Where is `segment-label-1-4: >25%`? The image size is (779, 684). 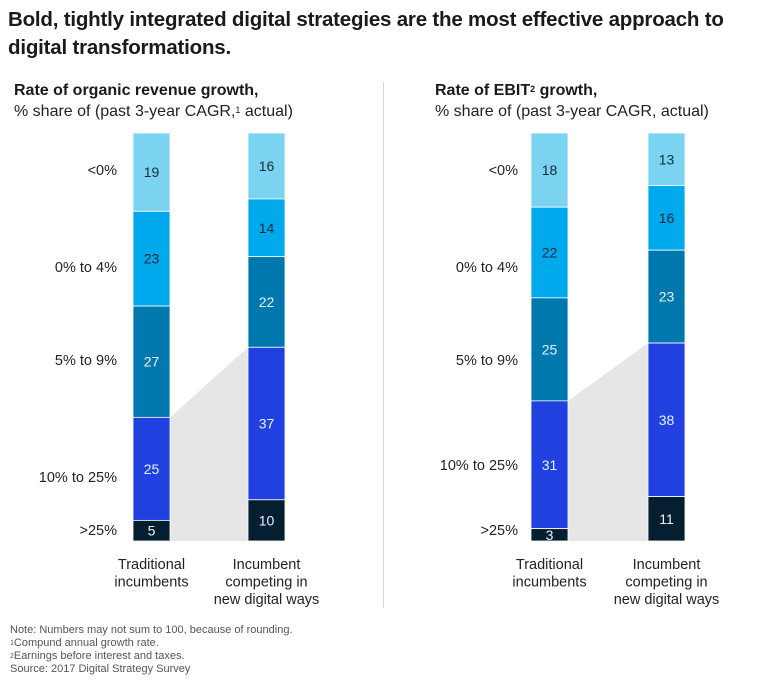 segment-label-1-4: >25% is located at coordinates (500, 531).